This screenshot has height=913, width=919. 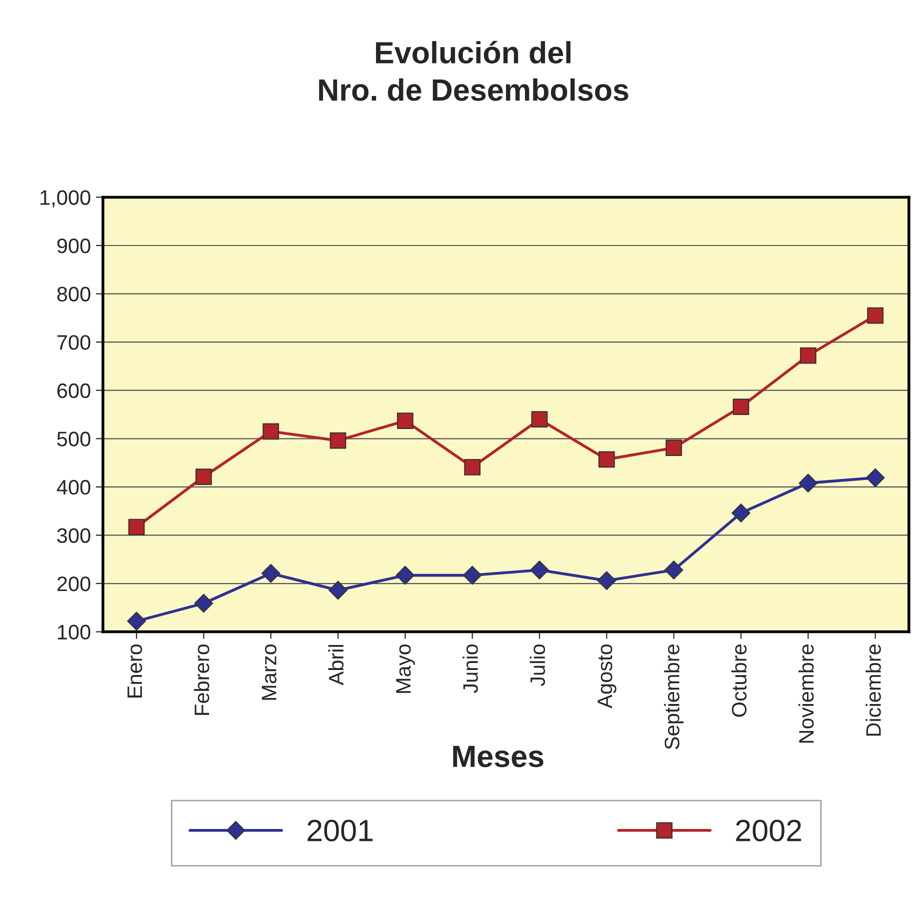 What do you see at coordinates (73, 487) in the screenshot?
I see `y-tick-label: 400` at bounding box center [73, 487].